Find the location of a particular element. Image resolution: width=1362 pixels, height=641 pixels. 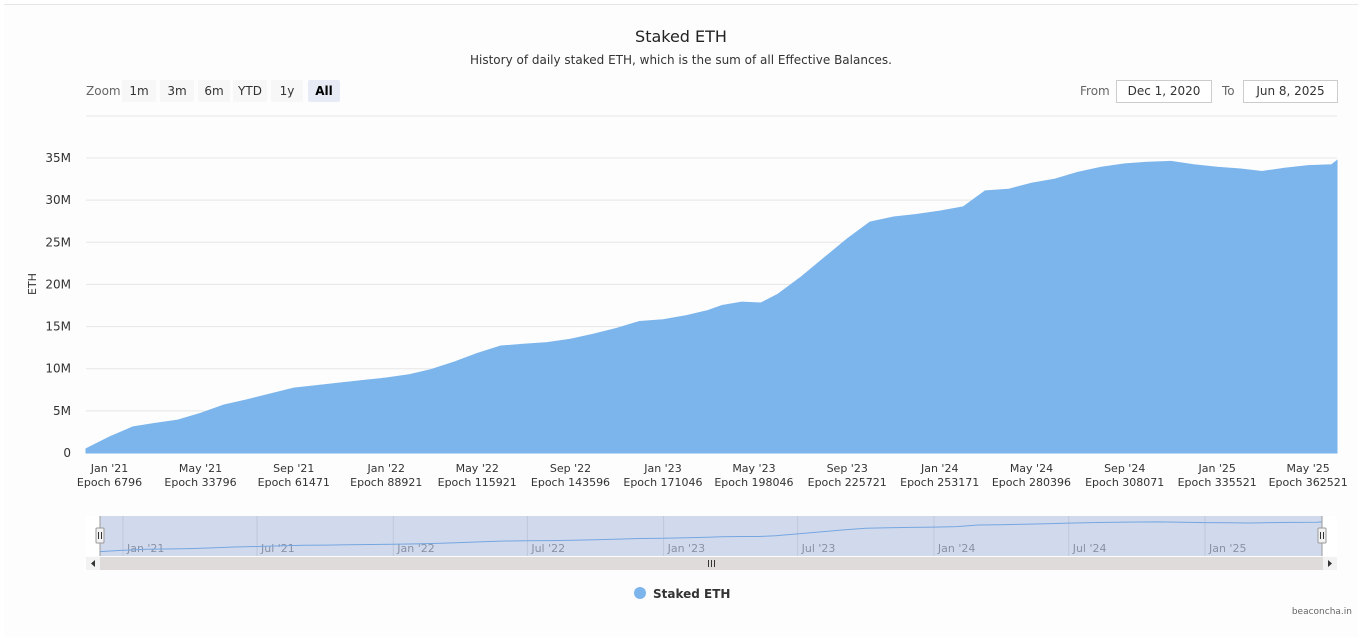

x-tick-epoch-label: Epoch 88921 is located at coordinates (386, 482).